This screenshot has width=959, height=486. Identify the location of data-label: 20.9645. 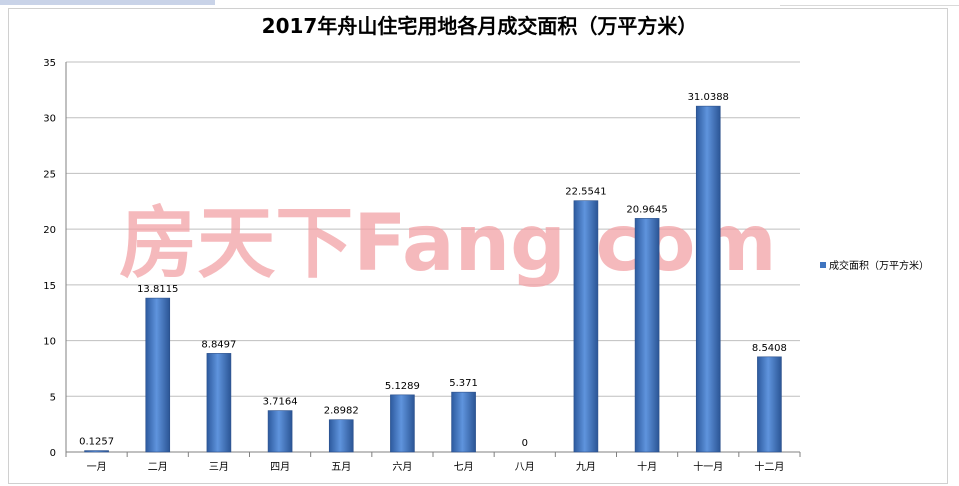
(646, 209).